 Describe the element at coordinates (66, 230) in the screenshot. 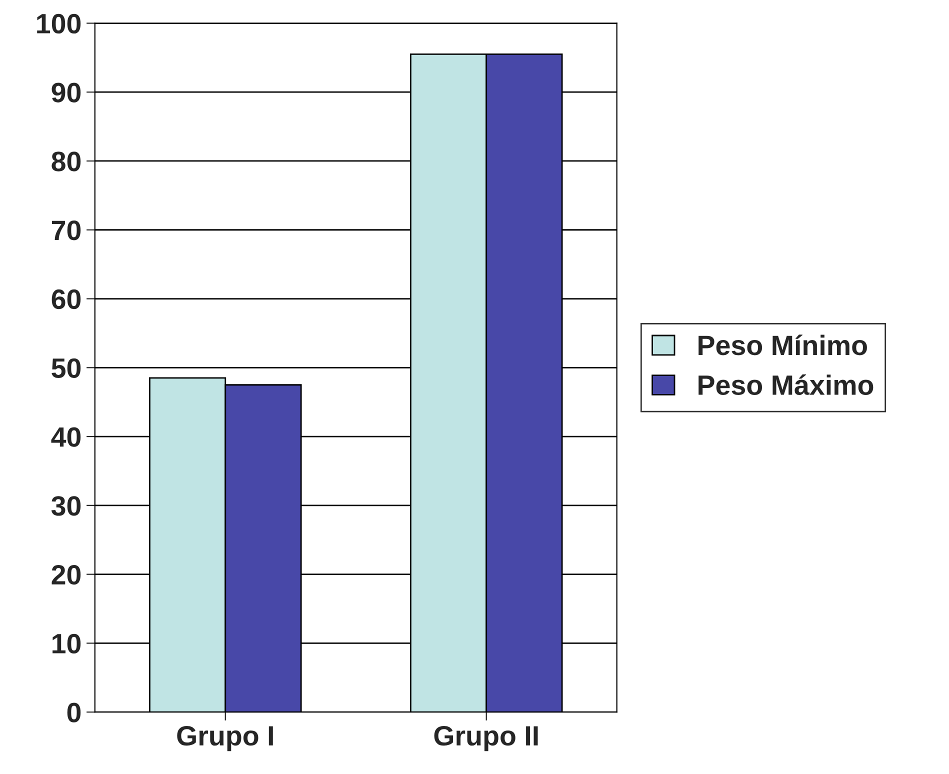

I see `y-tick-label: 70` at that location.